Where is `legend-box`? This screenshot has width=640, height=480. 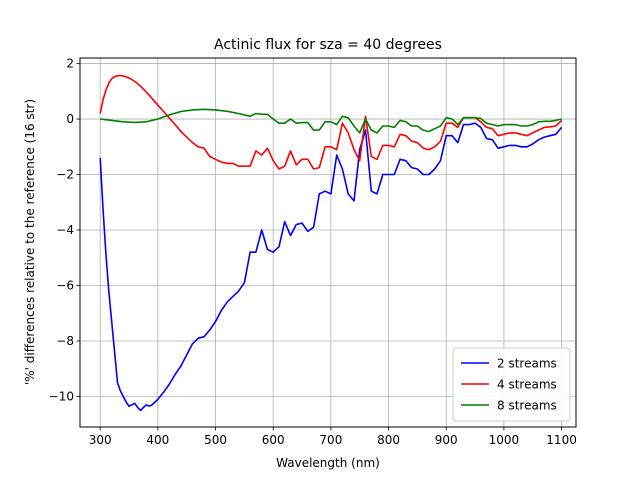 legend-box is located at coordinates (511, 384).